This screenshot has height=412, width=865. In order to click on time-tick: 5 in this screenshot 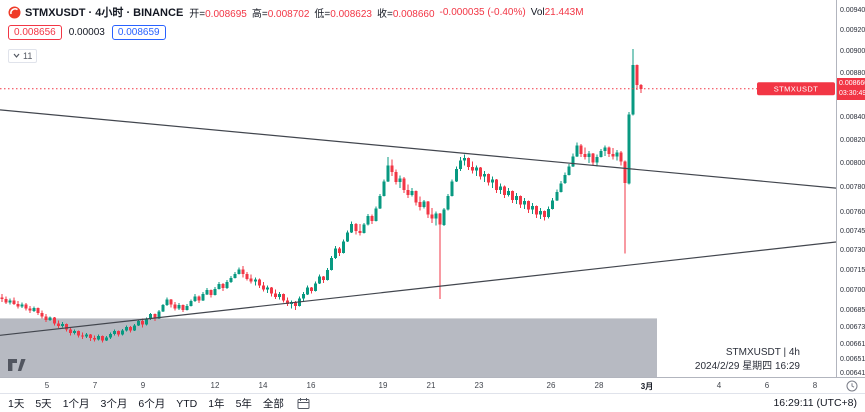, I will do `click(47, 385)`.